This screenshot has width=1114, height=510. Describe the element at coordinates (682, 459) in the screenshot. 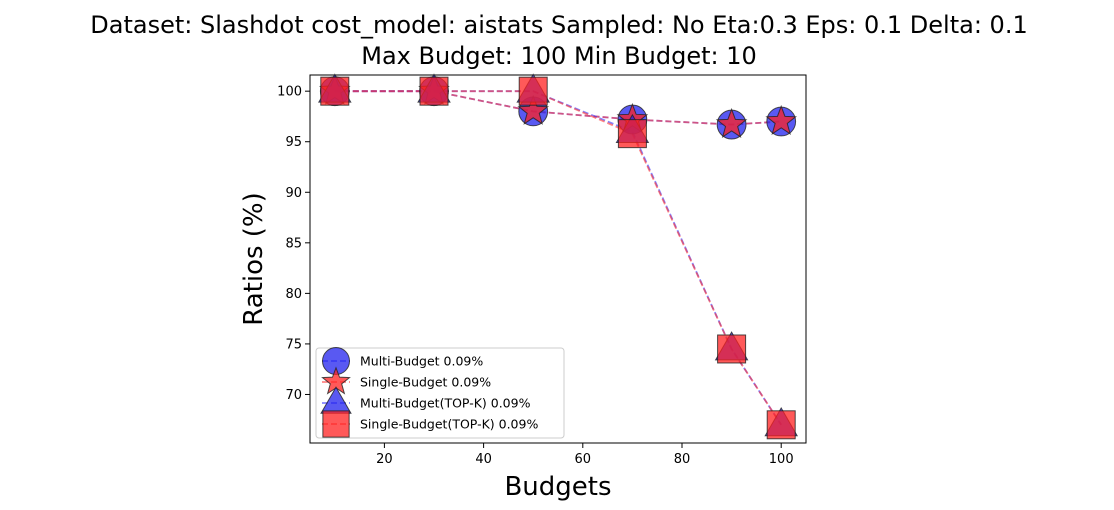

I see `x-tick-label: 80` at that location.